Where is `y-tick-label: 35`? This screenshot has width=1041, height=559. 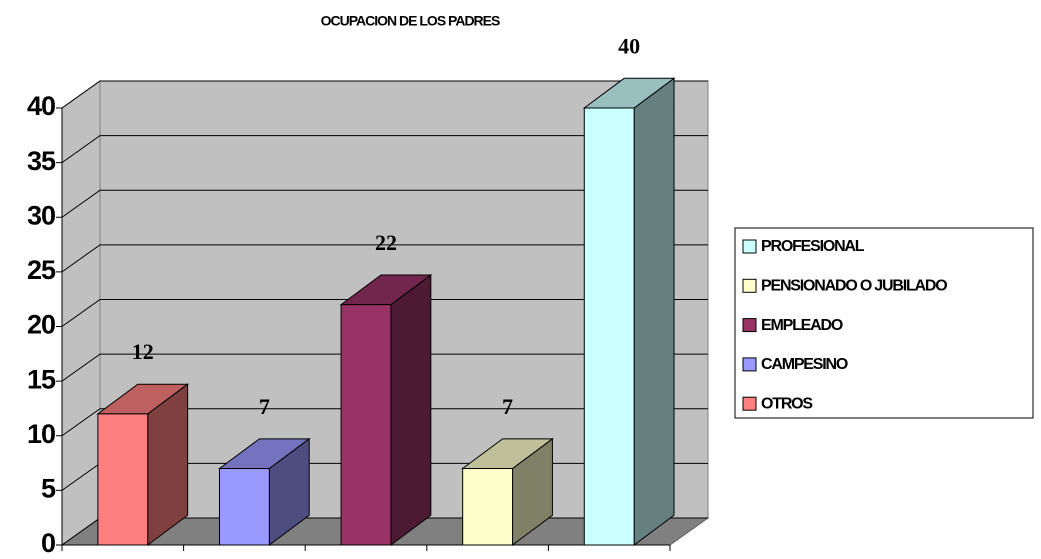 y-tick-label: 35 is located at coordinates (41, 161).